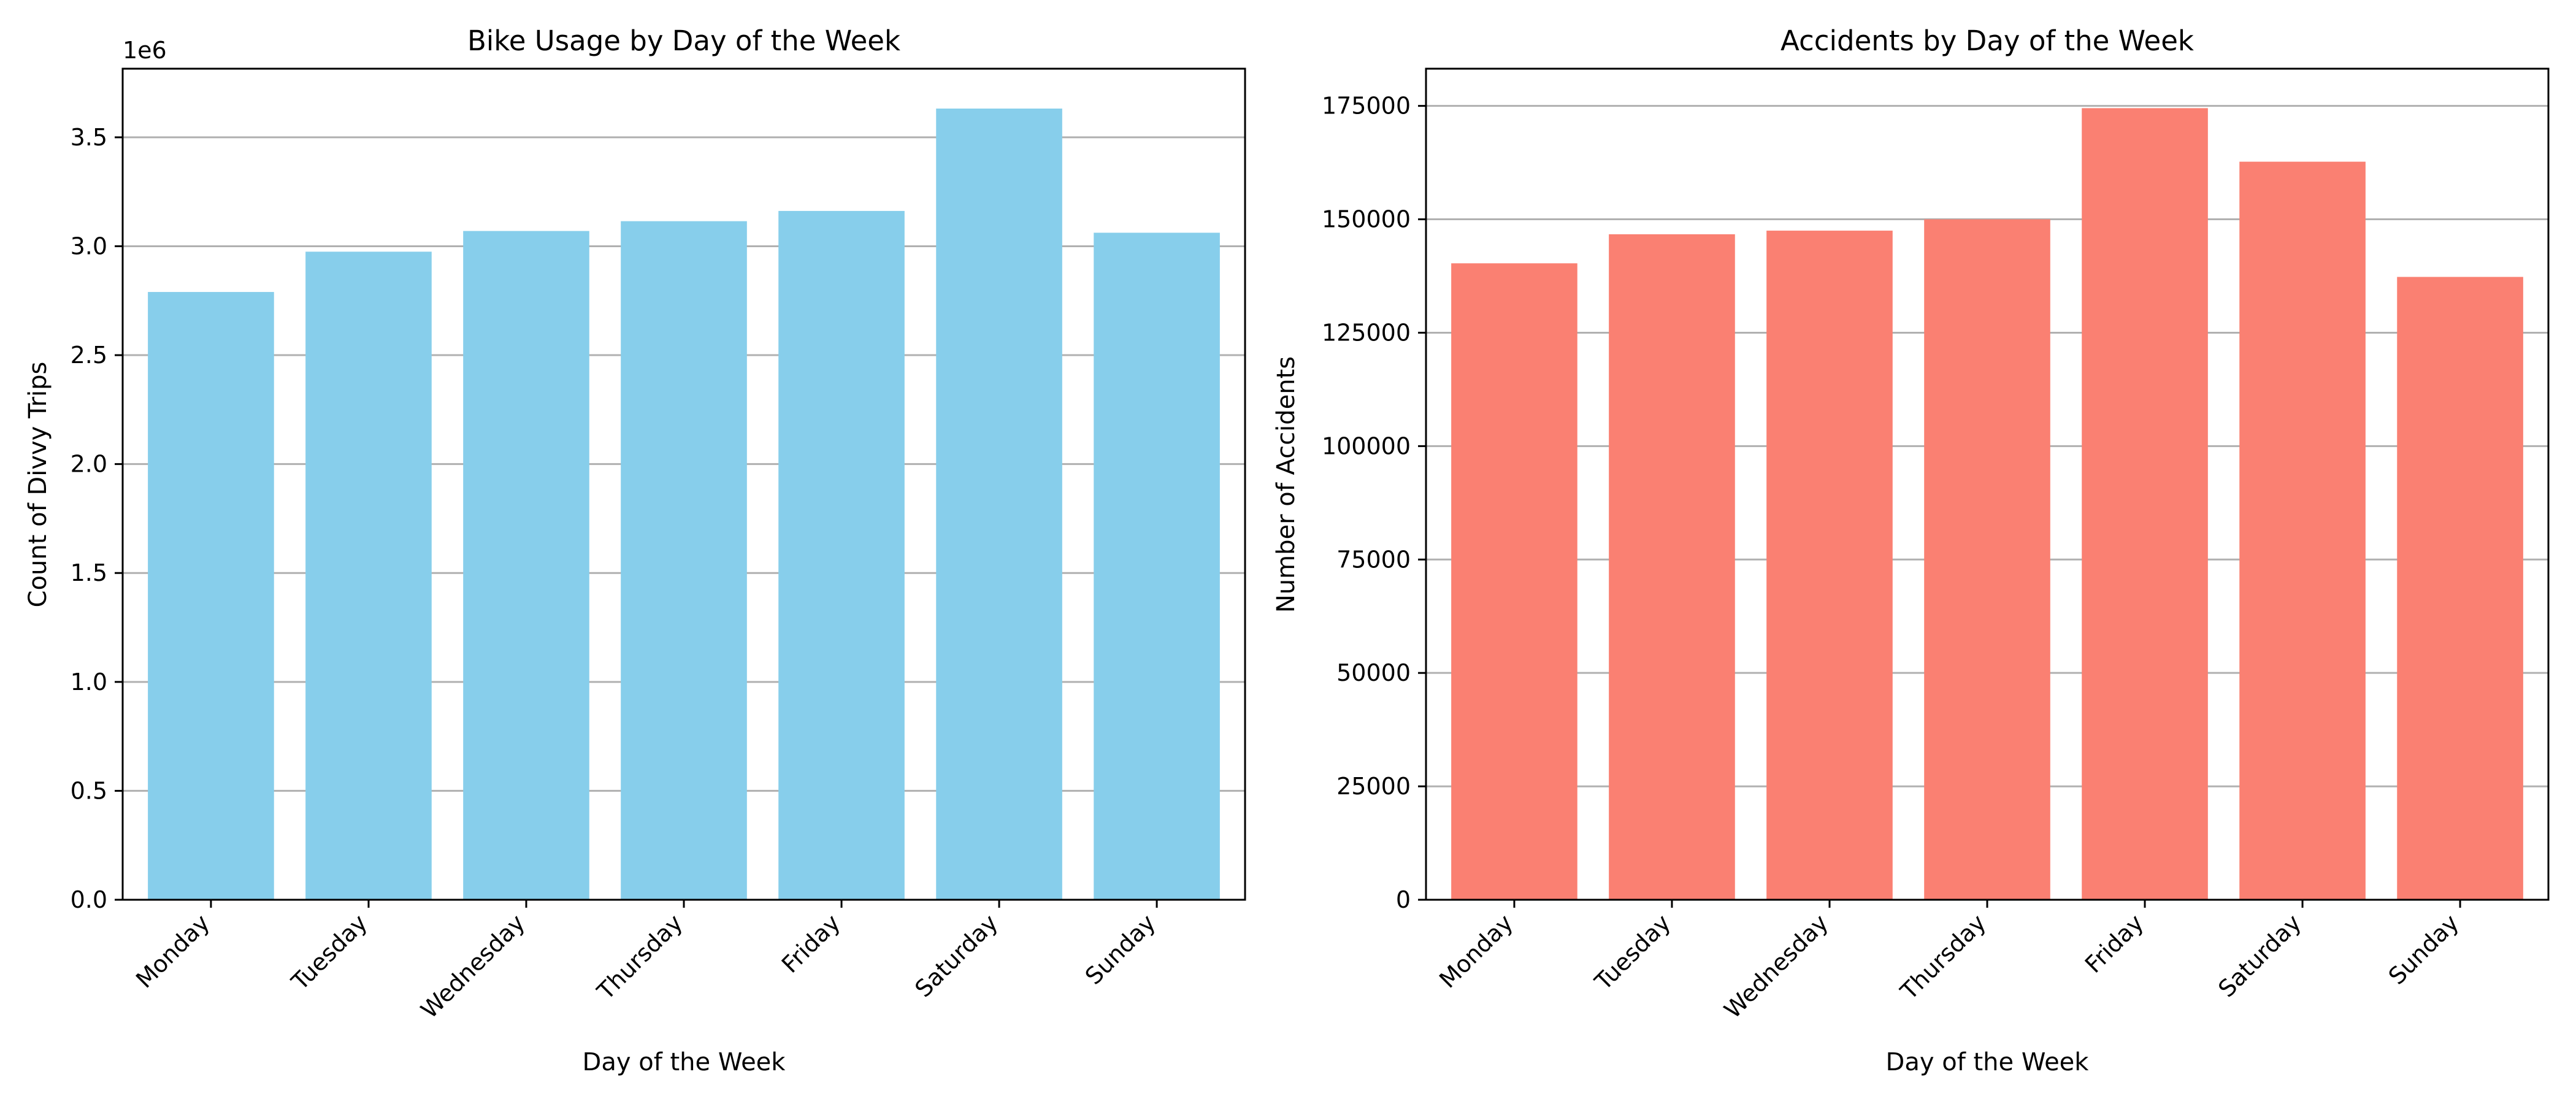  What do you see at coordinates (89, 245) in the screenshot?
I see `y-tick-label: 3.0` at bounding box center [89, 245].